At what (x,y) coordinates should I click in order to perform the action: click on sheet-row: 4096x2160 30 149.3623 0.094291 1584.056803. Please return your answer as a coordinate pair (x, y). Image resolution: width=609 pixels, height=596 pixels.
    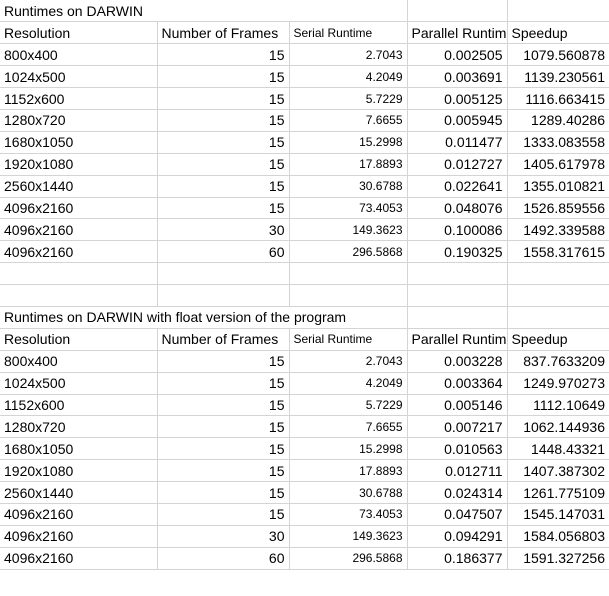
    Looking at the image, I should click on (304, 536).